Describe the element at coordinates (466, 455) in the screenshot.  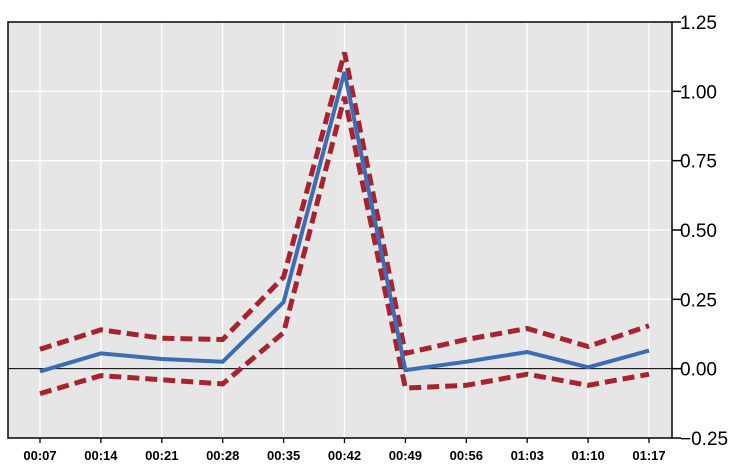
I see `x-tick-label: 00:56` at that location.